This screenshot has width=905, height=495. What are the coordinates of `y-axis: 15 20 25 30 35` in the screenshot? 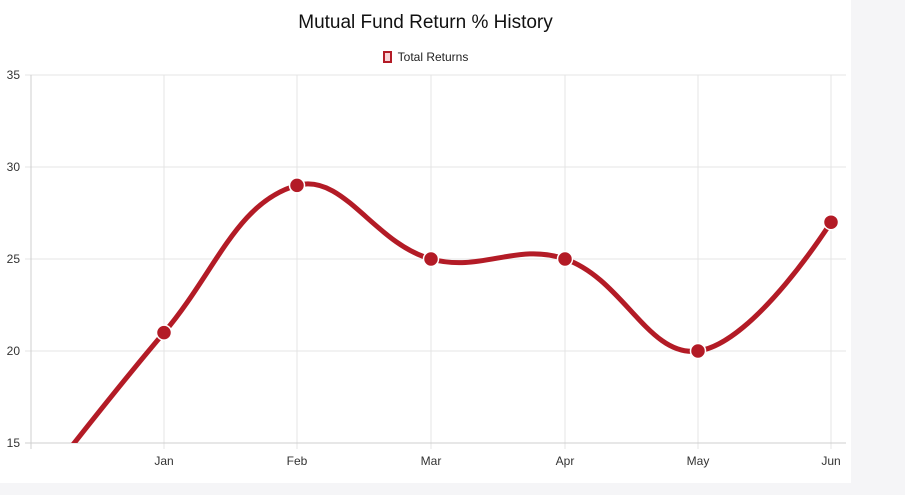 It's located at (14, 259).